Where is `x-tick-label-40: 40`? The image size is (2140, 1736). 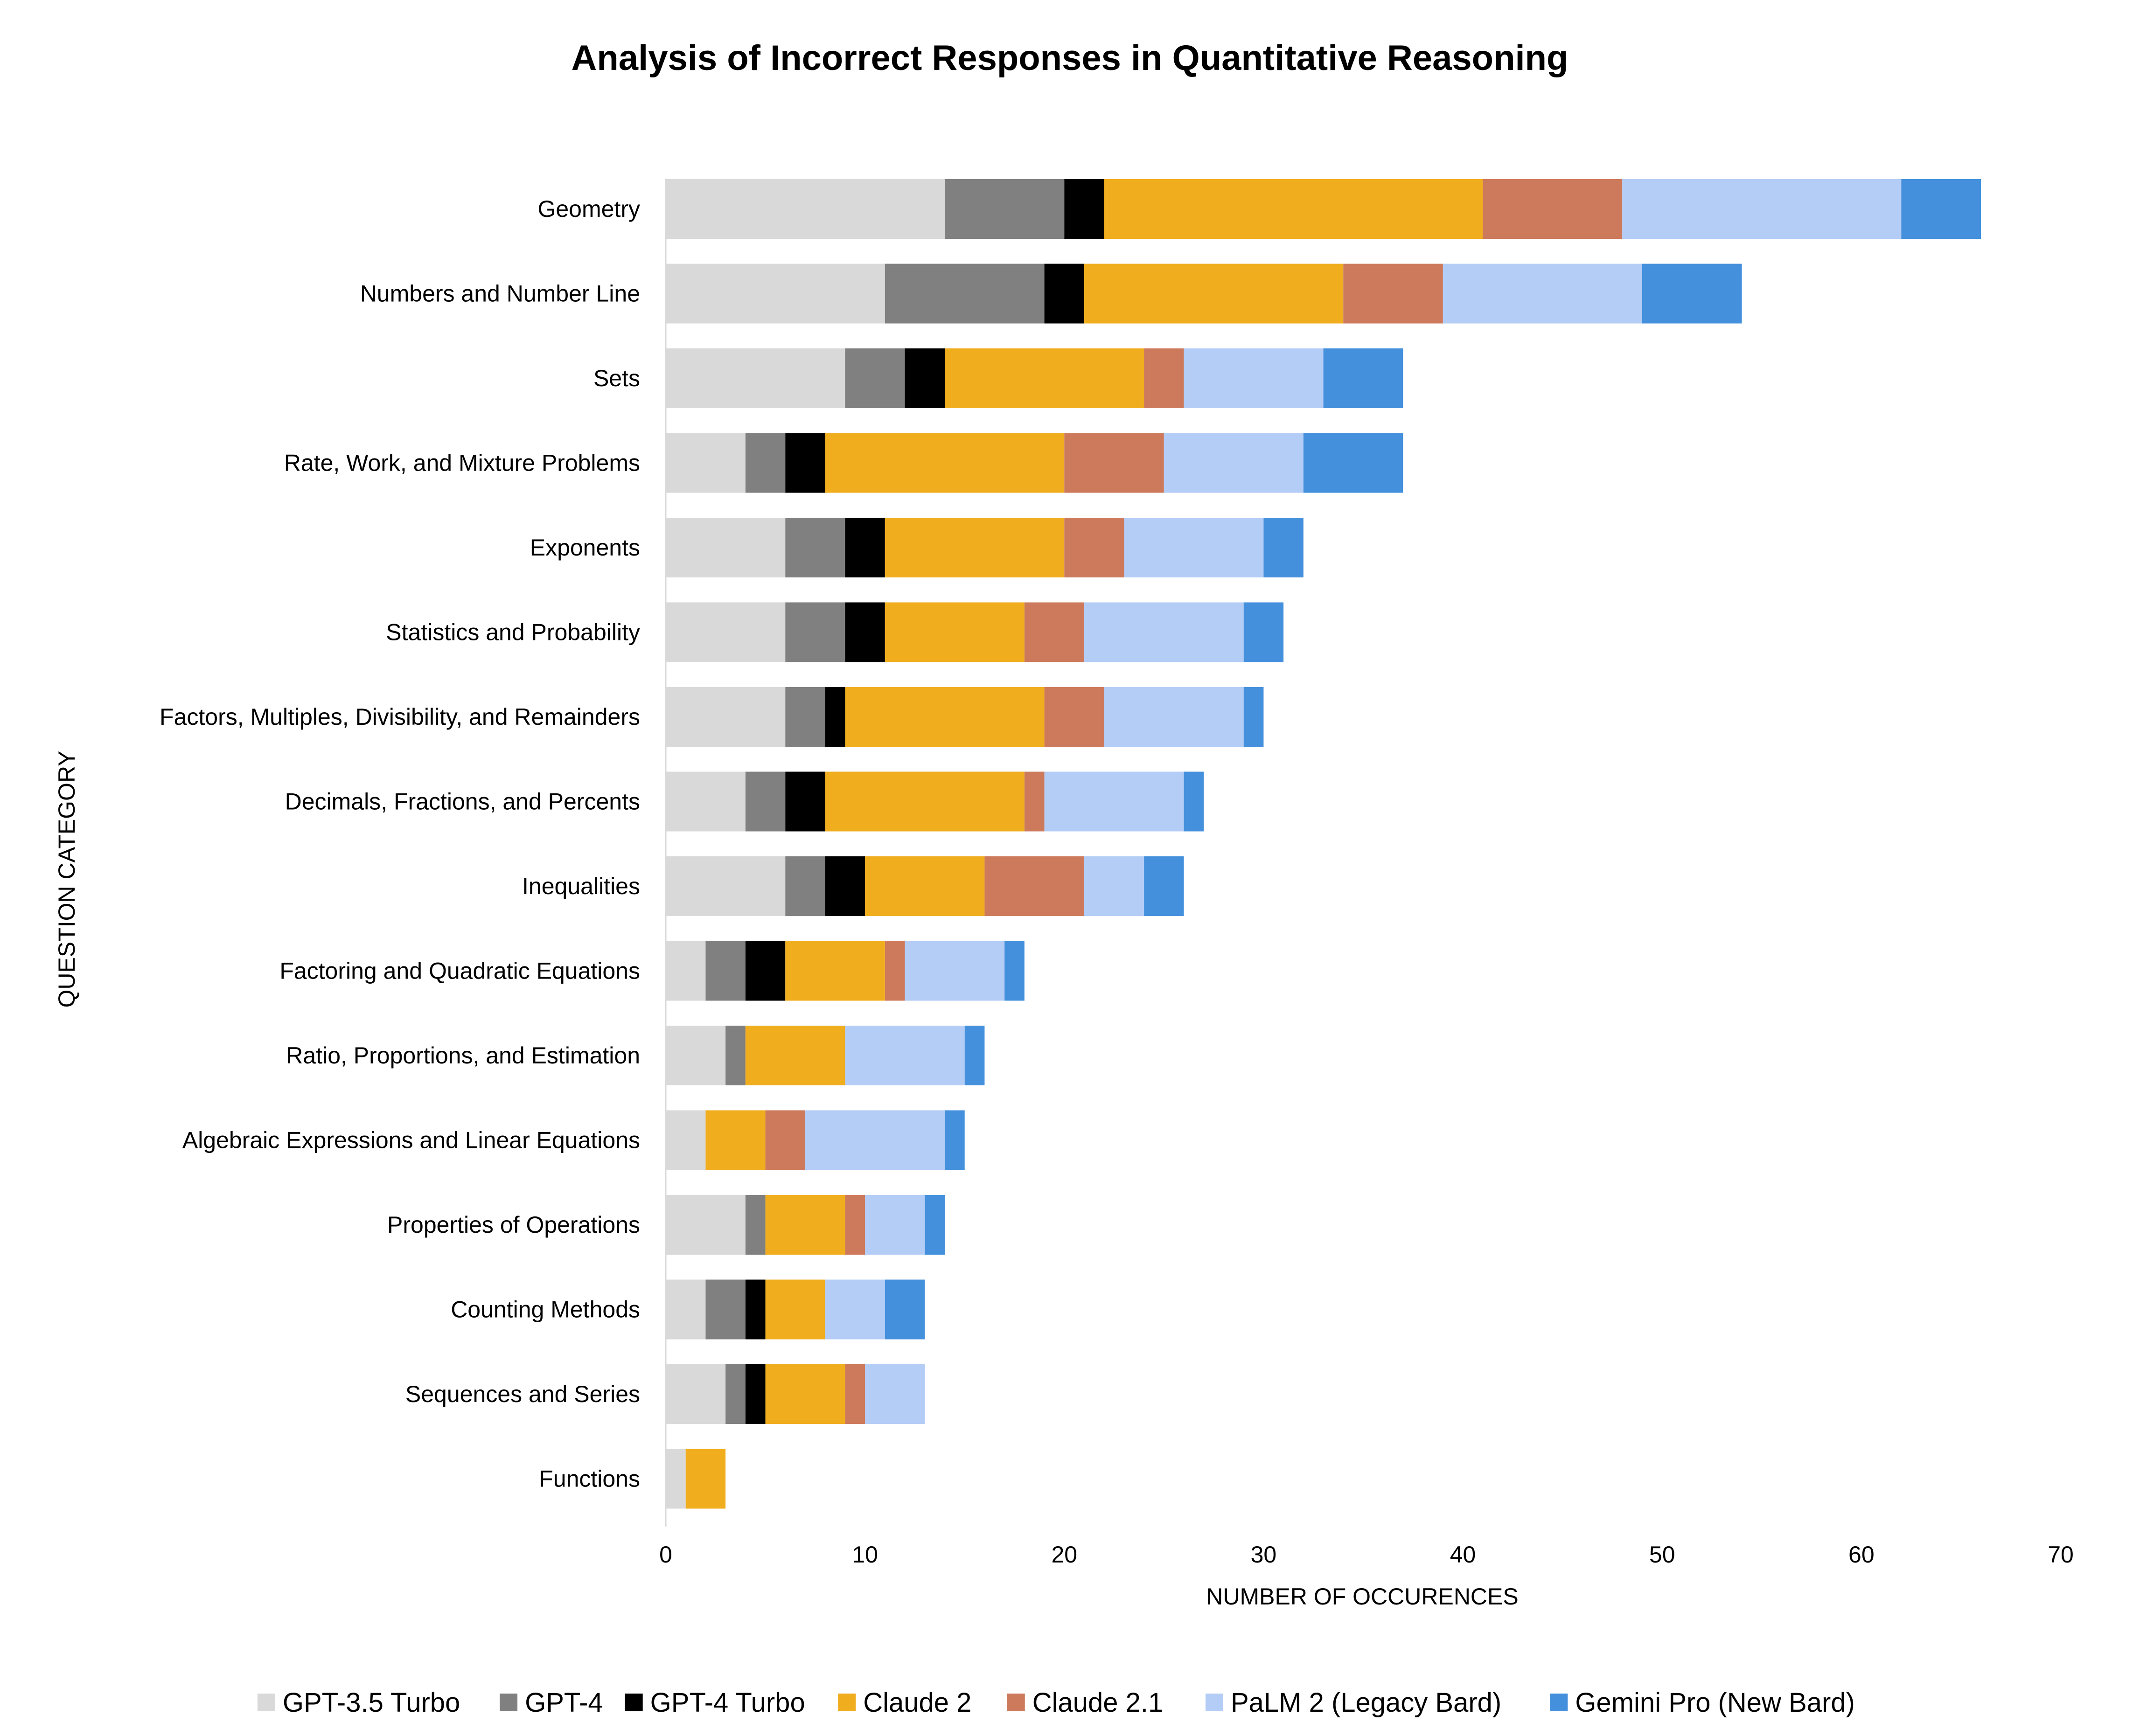
x-tick-label-40: 40 is located at coordinates (1463, 1555).